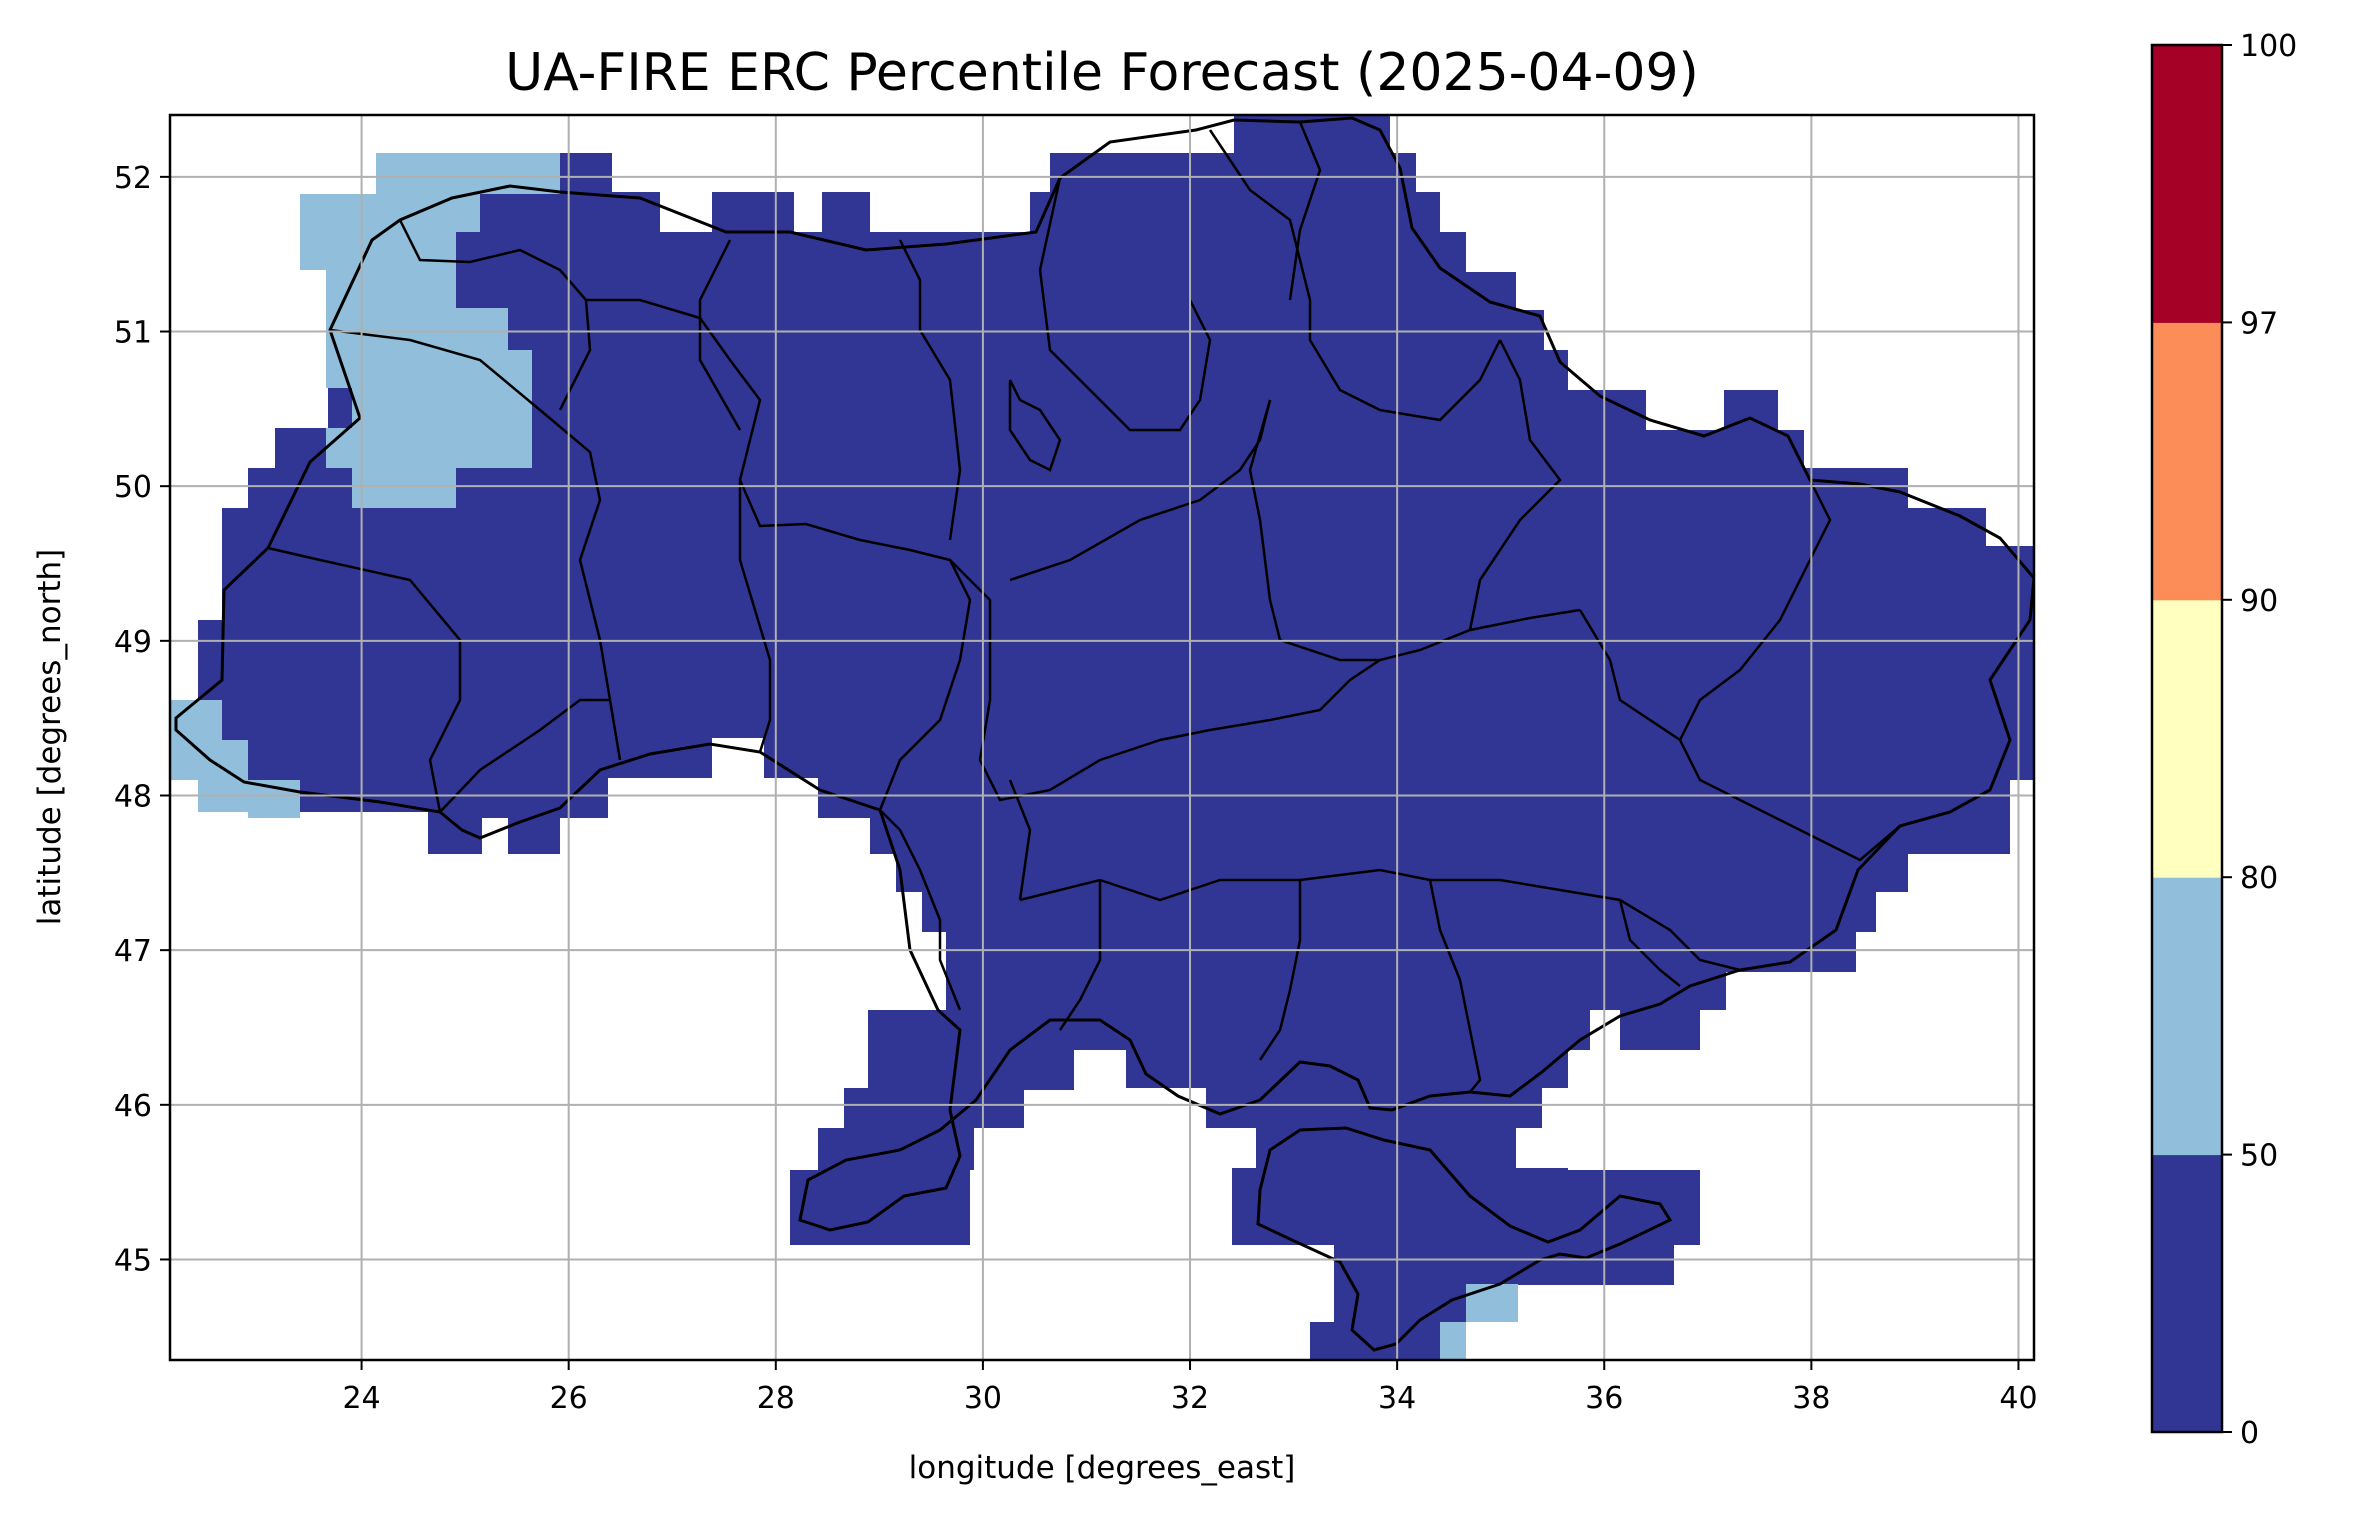 The width and height of the screenshot is (2354, 1517). Describe the element at coordinates (133, 642) in the screenshot. I see `y-tick-label: 49` at that location.